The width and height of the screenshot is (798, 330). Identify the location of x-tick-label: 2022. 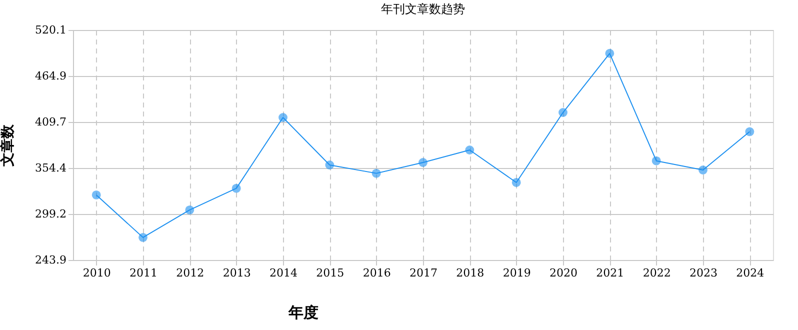
(656, 273).